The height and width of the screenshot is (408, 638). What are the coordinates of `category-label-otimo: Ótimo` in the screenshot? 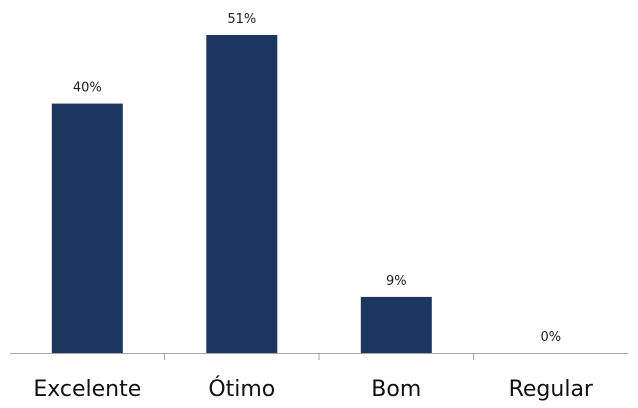 It's located at (241, 389).